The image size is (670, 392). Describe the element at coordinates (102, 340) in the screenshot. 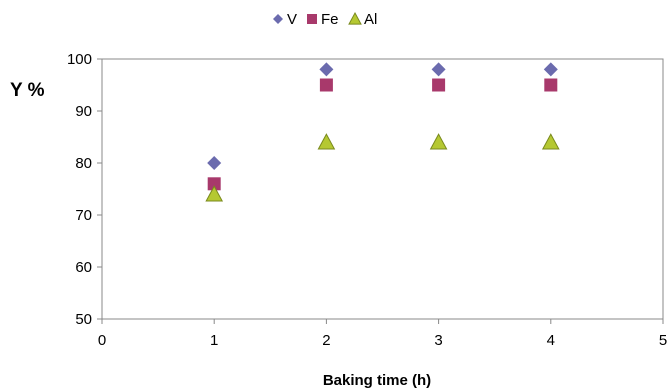

I see `x-tick-label: 0` at that location.